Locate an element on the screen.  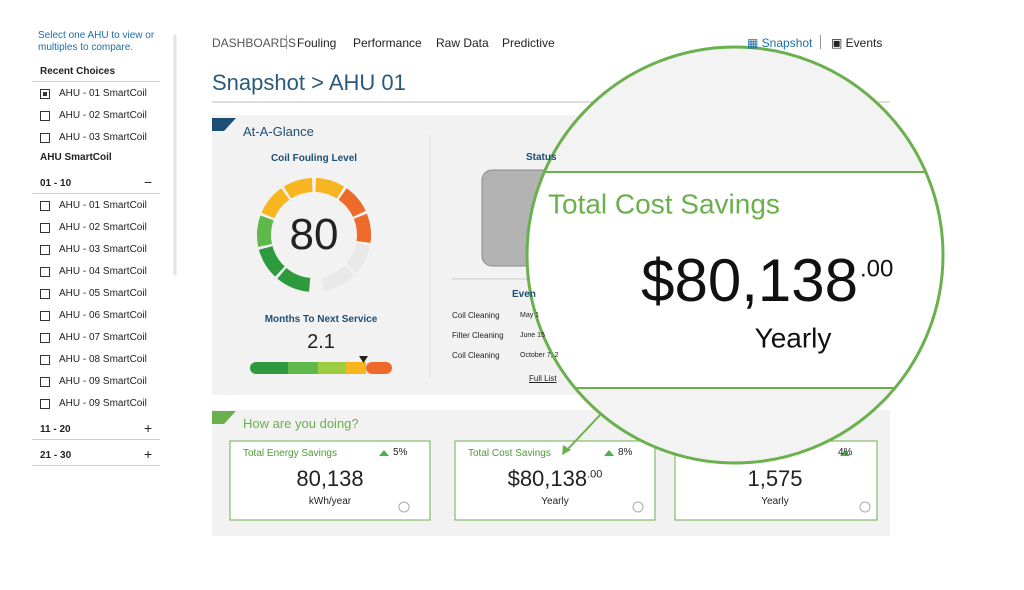
status-title: Status is located at coordinates (541, 157).